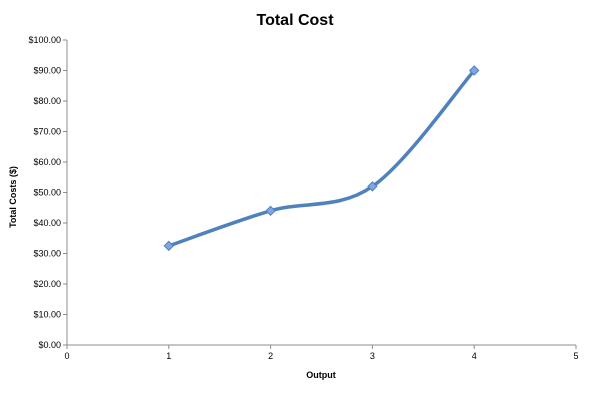 The width and height of the screenshot is (591, 400). What do you see at coordinates (47, 162) in the screenshot?
I see `y-tick-label: $60.00` at bounding box center [47, 162].